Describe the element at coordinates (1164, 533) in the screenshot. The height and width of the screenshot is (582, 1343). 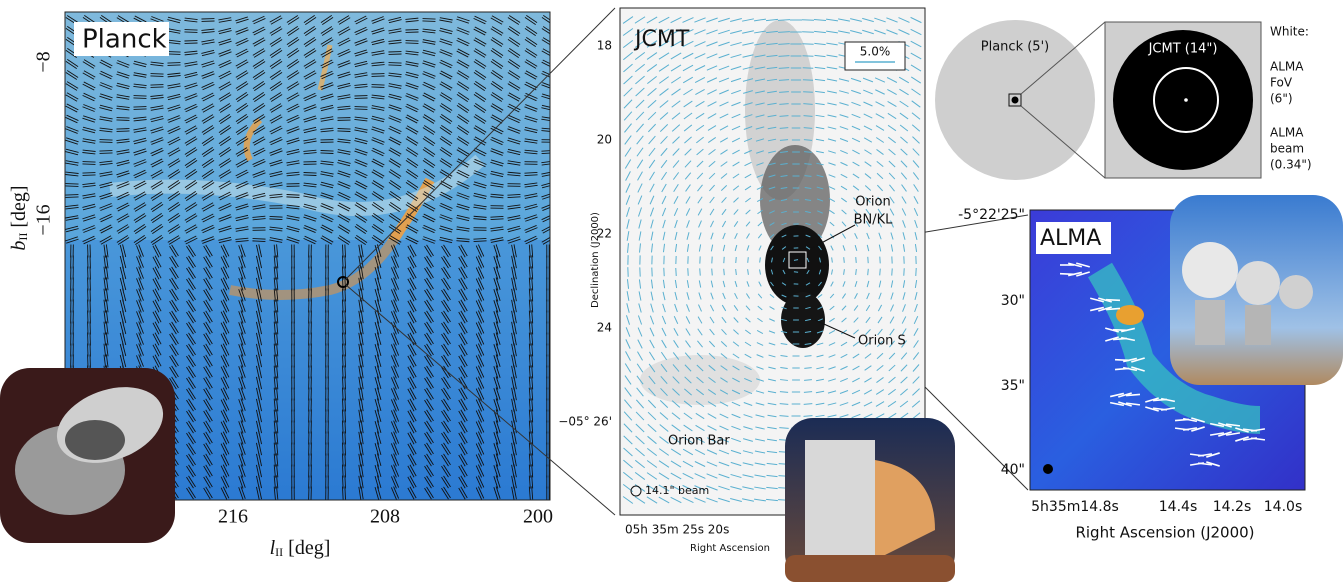
I see `x-axis-label: Right Ascension (J2000)` at that location.